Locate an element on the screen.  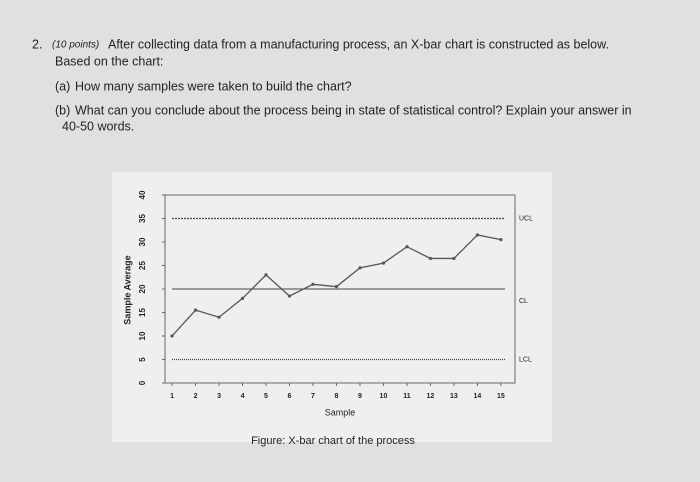
y-tick-label: 20 is located at coordinates (142, 288).